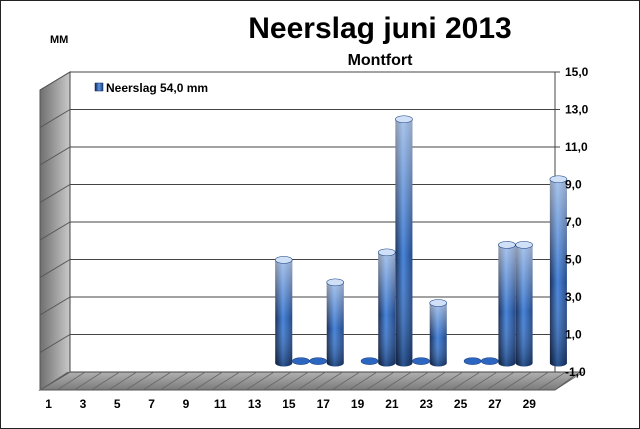 The height and width of the screenshot is (429, 640). What do you see at coordinates (380, 60) in the screenshot?
I see `chart-subtitle: Montfort` at bounding box center [380, 60].